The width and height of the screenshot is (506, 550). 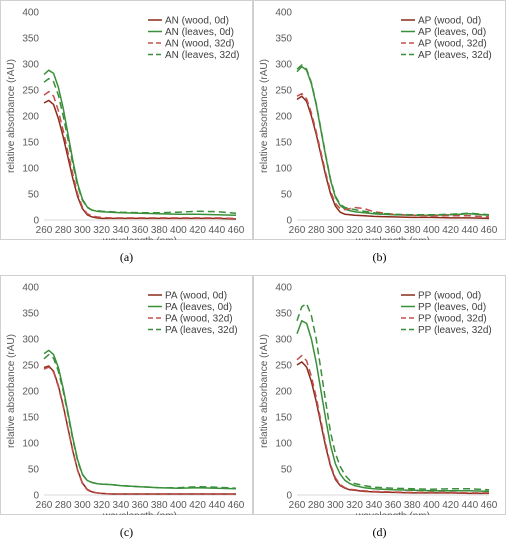 What do you see at coordinates (202, 55) in the screenshot?
I see `legend-label: AN (leaves, 32d)` at bounding box center [202, 55].